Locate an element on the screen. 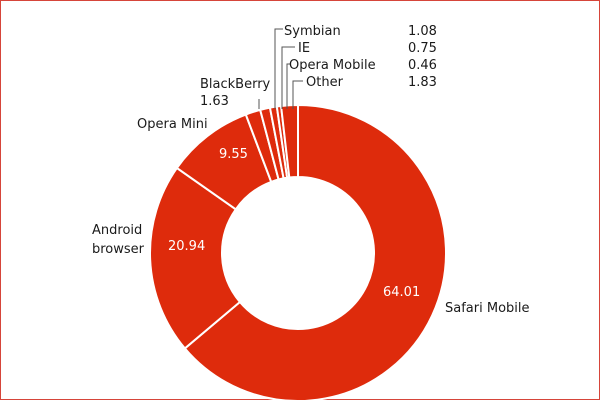 The image size is (600, 401). value-other: 1.83 is located at coordinates (422, 82).